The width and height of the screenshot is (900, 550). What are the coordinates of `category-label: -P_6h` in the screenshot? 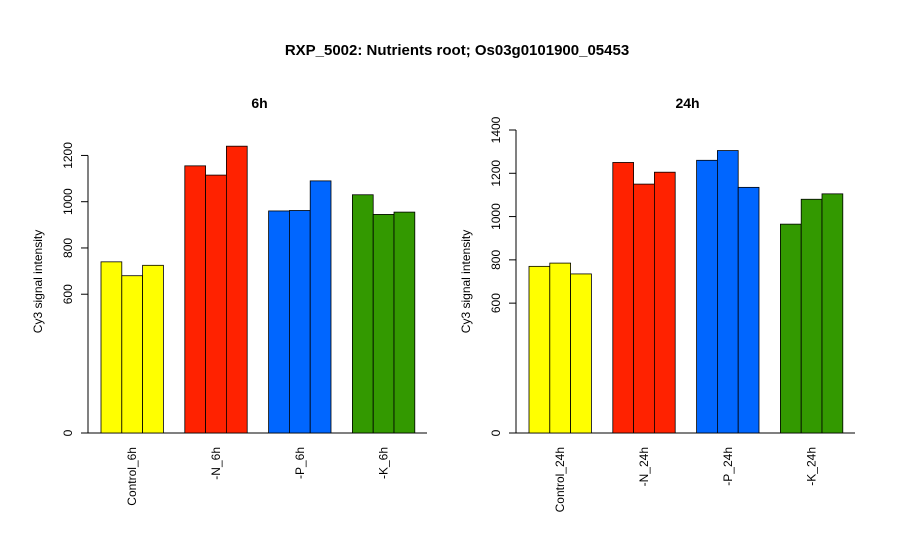 It's located at (300, 463).